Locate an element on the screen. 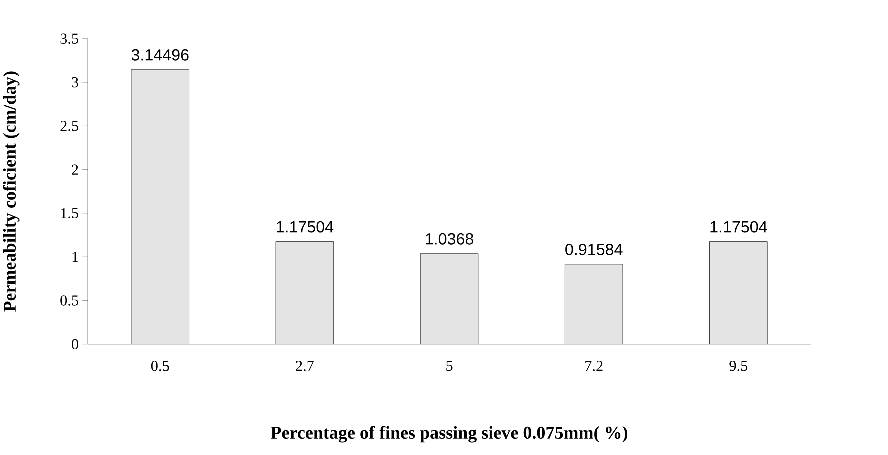 The image size is (888, 455). x-tick-label: 7.2 is located at coordinates (594, 366).